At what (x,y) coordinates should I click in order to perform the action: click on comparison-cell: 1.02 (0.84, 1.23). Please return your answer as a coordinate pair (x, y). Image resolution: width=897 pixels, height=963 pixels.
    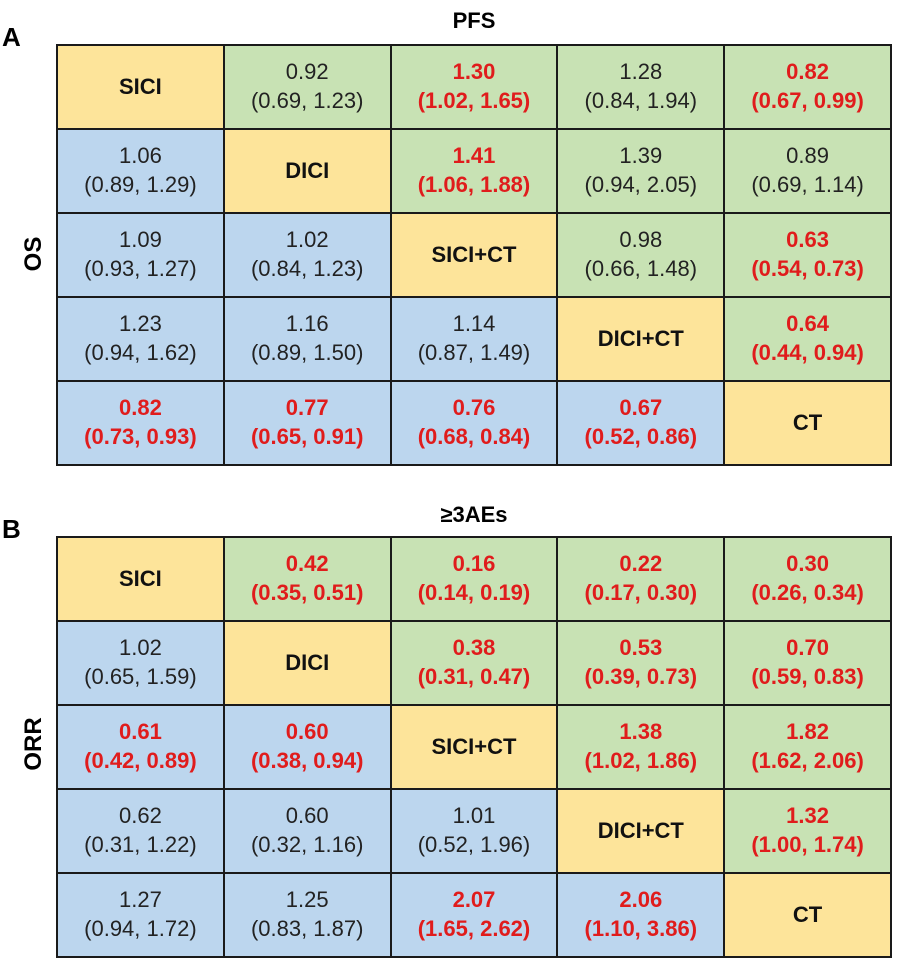
    Looking at the image, I should click on (307, 255).